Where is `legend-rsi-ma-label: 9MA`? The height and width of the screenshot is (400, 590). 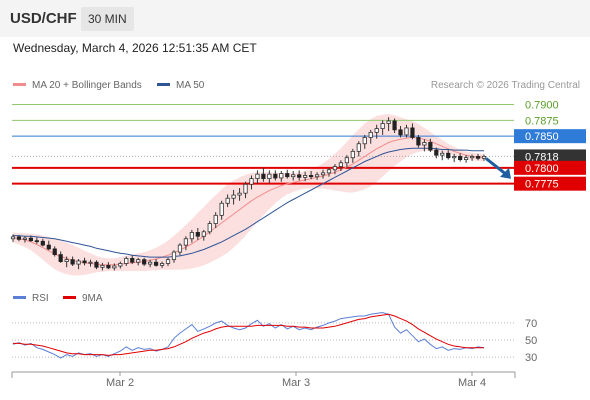 legend-rsi-ma-label: 9MA is located at coordinates (92, 298).